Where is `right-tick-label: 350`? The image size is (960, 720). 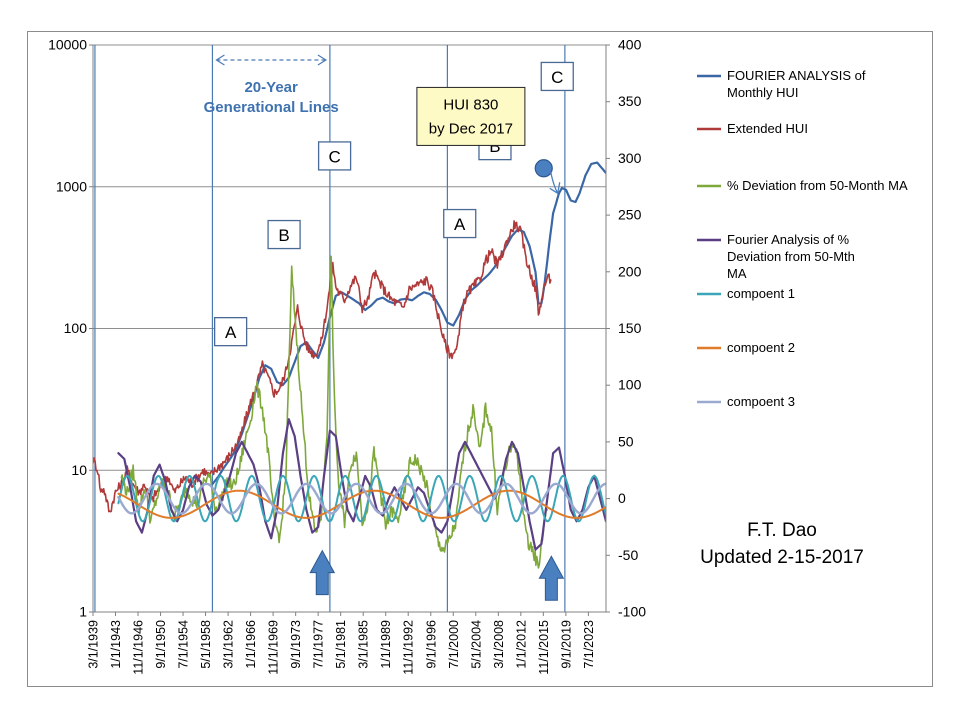
right-tick-label: 350 is located at coordinates (630, 101).